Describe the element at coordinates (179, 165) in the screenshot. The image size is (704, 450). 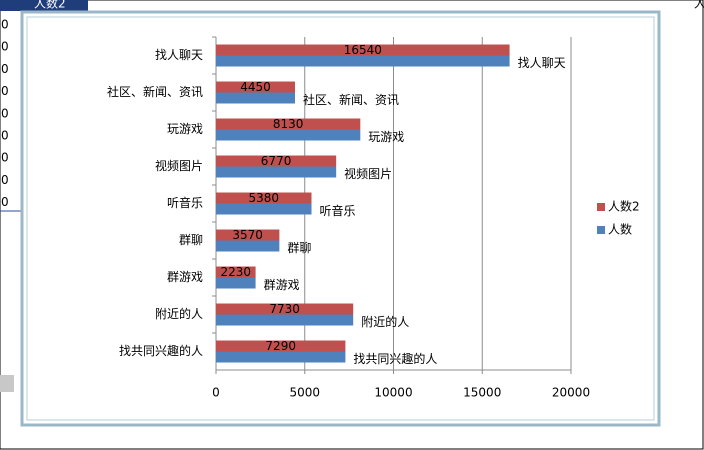
I see `y-tick-label: 视频图片` at that location.